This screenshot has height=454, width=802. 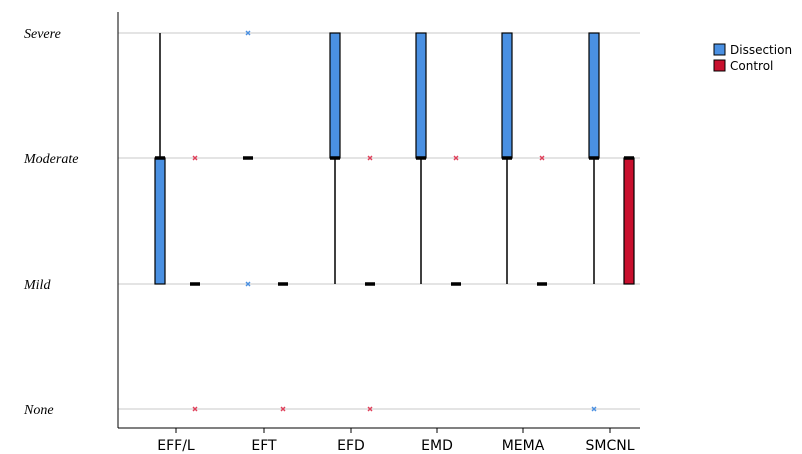 What do you see at coordinates (38, 410) in the screenshot?
I see `y-tick-none: None` at bounding box center [38, 410].